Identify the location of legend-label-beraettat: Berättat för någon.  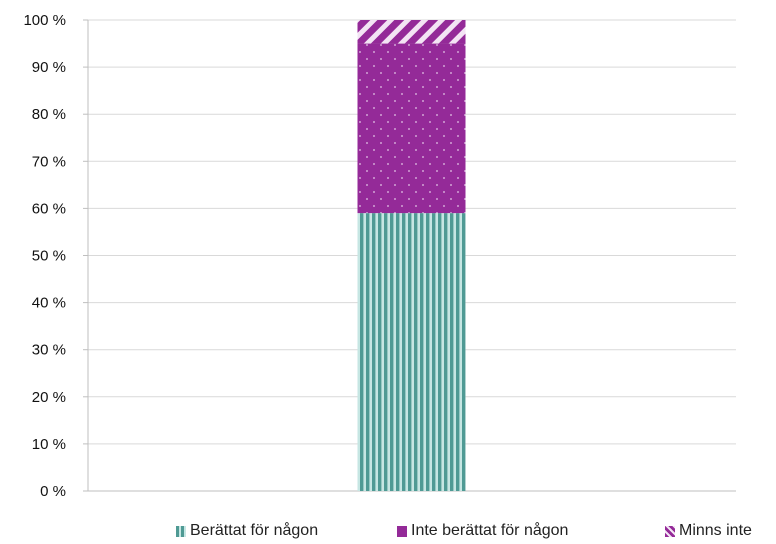
(254, 530).